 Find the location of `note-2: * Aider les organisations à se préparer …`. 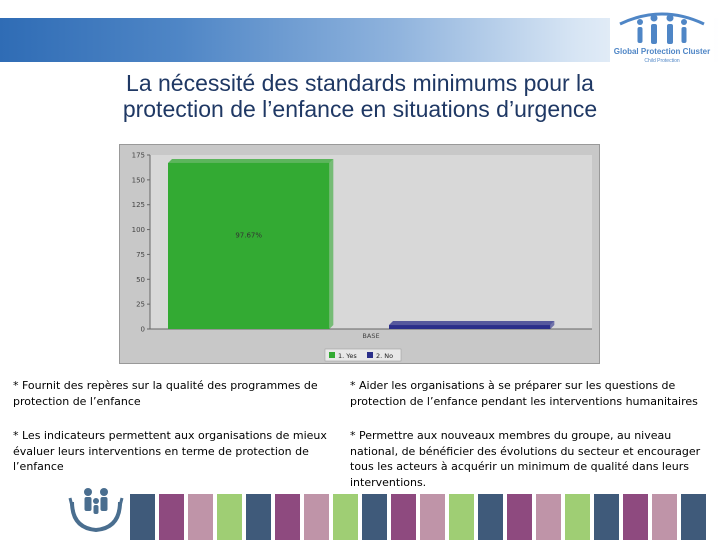

note-2: * Aider les organisations à se préparer … is located at coordinates (524, 393).